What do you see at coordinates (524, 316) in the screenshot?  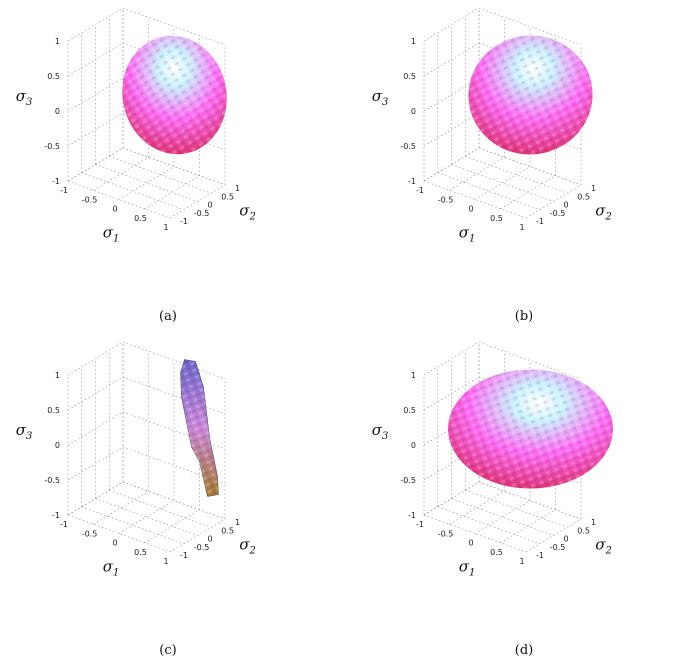 I see `panel-caption: (b)` at bounding box center [524, 316].